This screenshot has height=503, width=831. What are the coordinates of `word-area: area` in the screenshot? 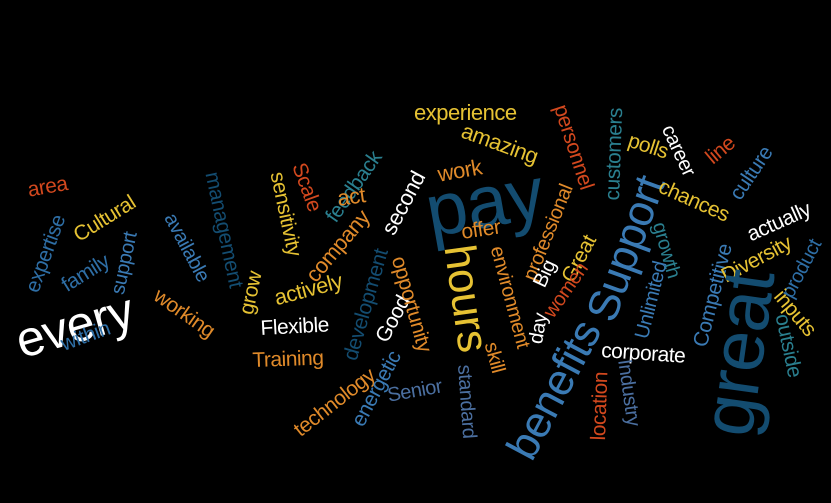 It's located at (47, 187).